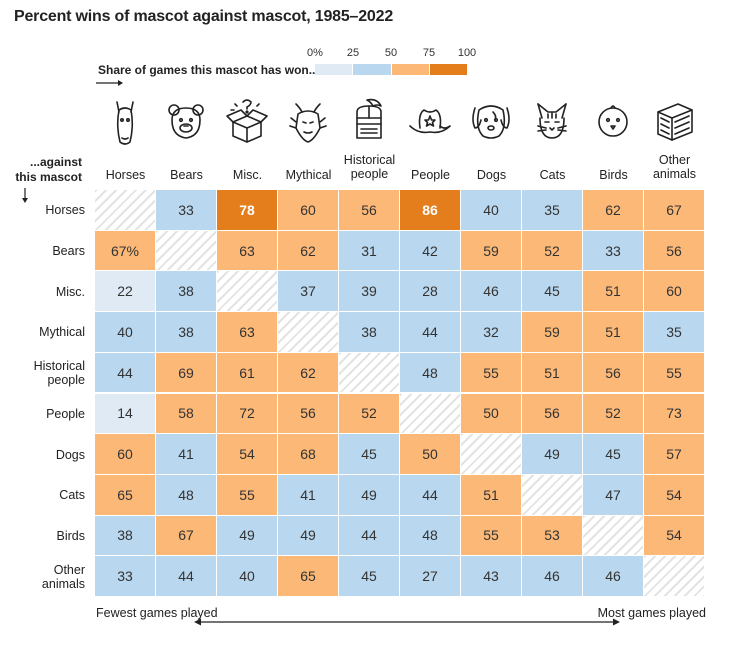  I want to click on heatmap-cell: 40, so click(247, 576).